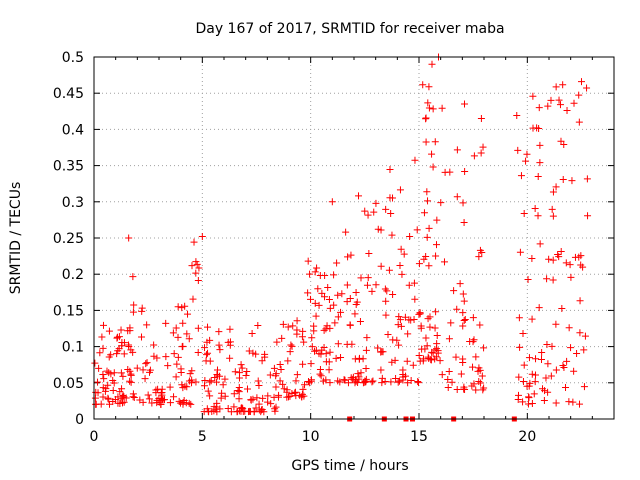  Describe the element at coordinates (79, 420) in the screenshot. I see `y-tick-label: 0` at that location.